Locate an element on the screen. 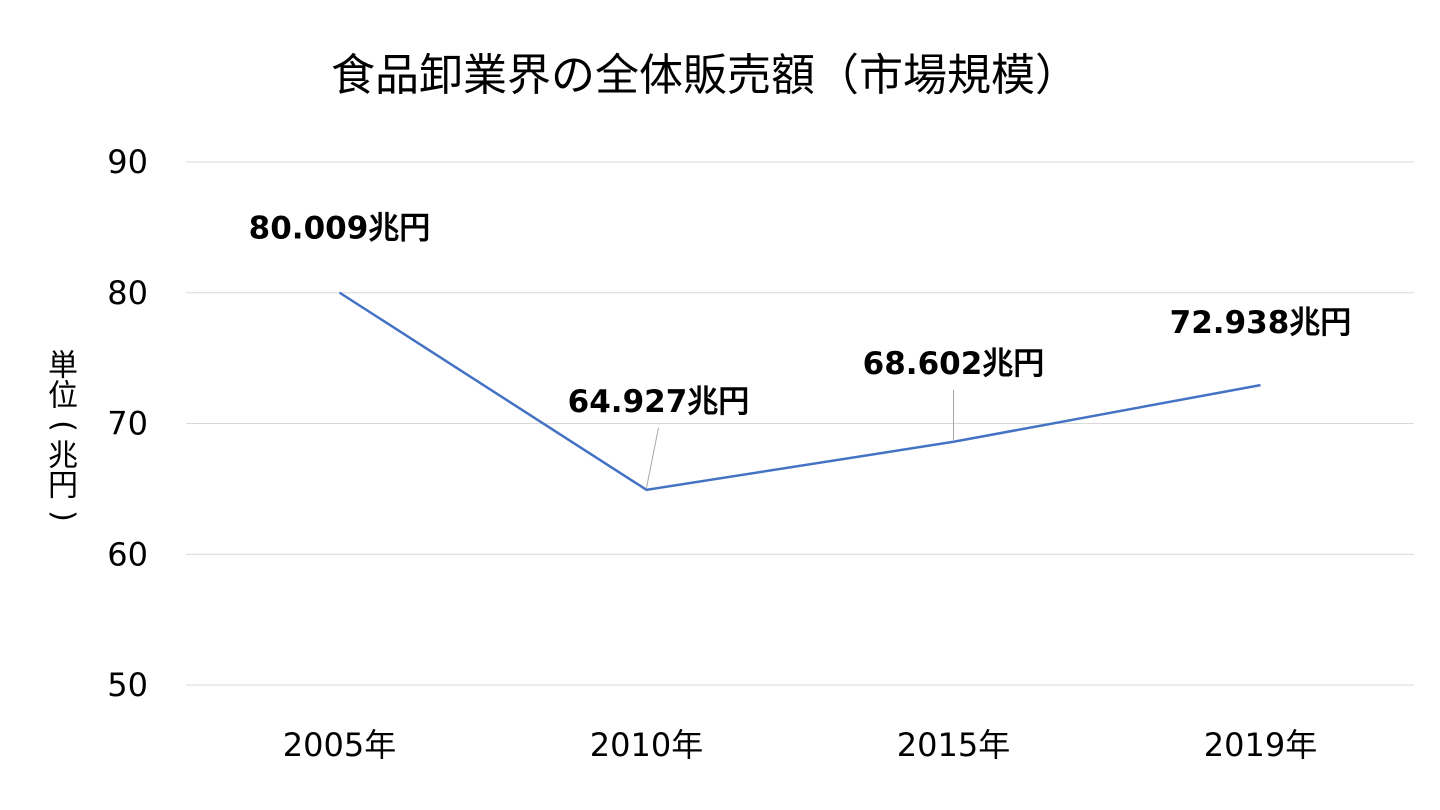 Image resolution: width=1440 pixels, height=810 pixels. y-axis-ticks: 50 60 70 80 90 is located at coordinates (127, 423).